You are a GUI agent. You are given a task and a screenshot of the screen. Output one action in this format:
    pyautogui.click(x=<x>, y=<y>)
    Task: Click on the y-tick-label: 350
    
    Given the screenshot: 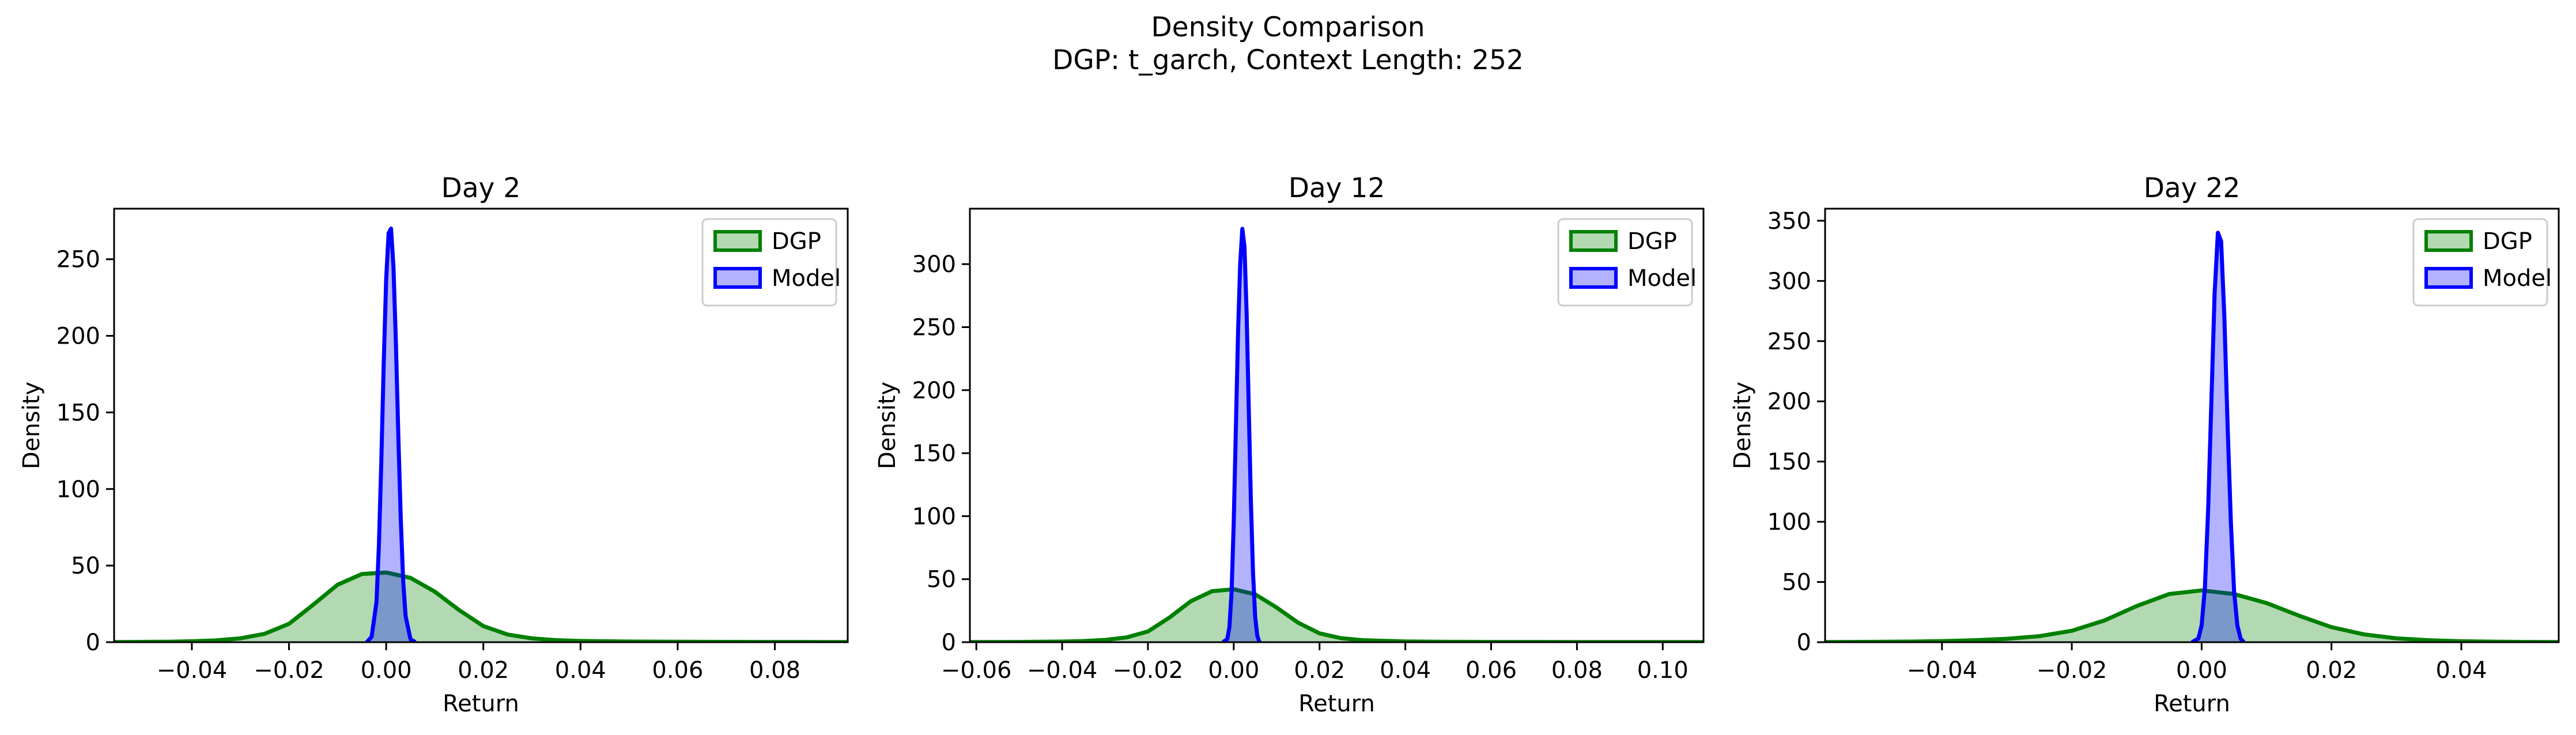 What is the action you would take?
    pyautogui.click(x=1789, y=221)
    